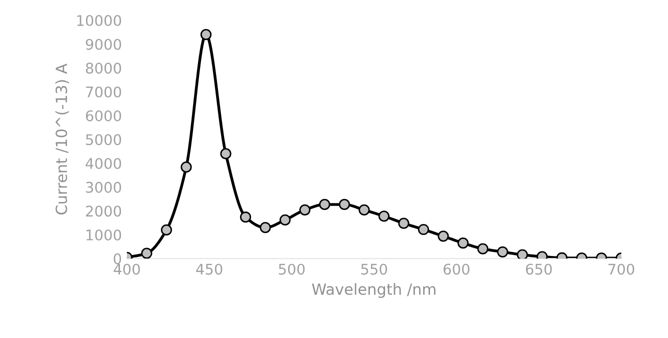 The image size is (668, 338). What do you see at coordinates (209, 269) in the screenshot?
I see `x-tick-label: 450` at bounding box center [209, 269].